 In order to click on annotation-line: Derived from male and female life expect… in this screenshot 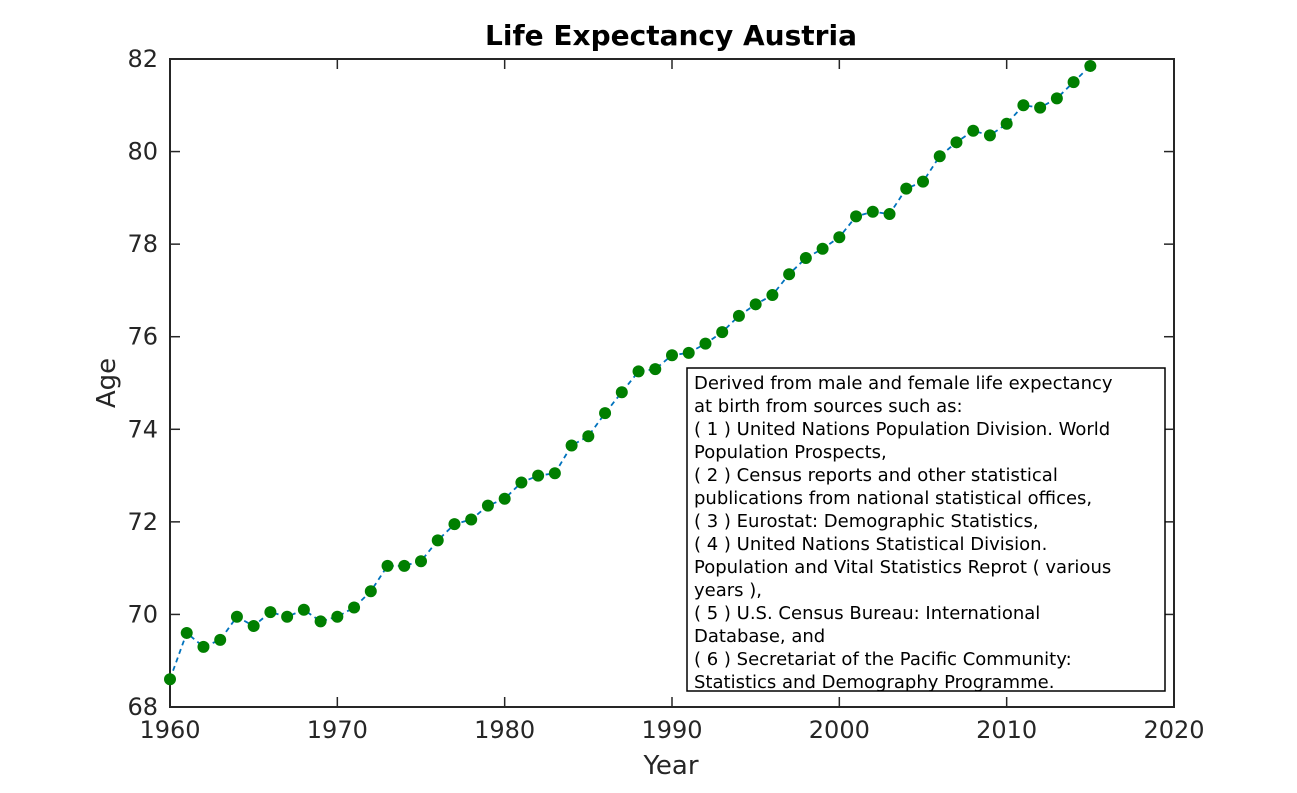, I will do `click(903, 383)`.